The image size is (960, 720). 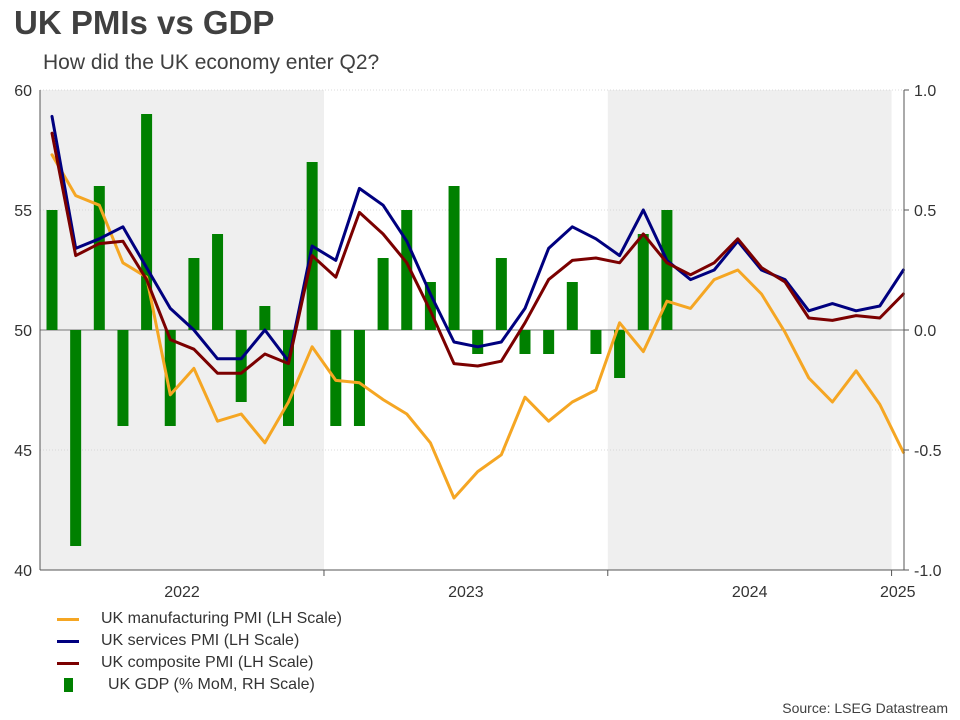 I want to click on right-tick-label: 0.0, so click(x=925, y=331).